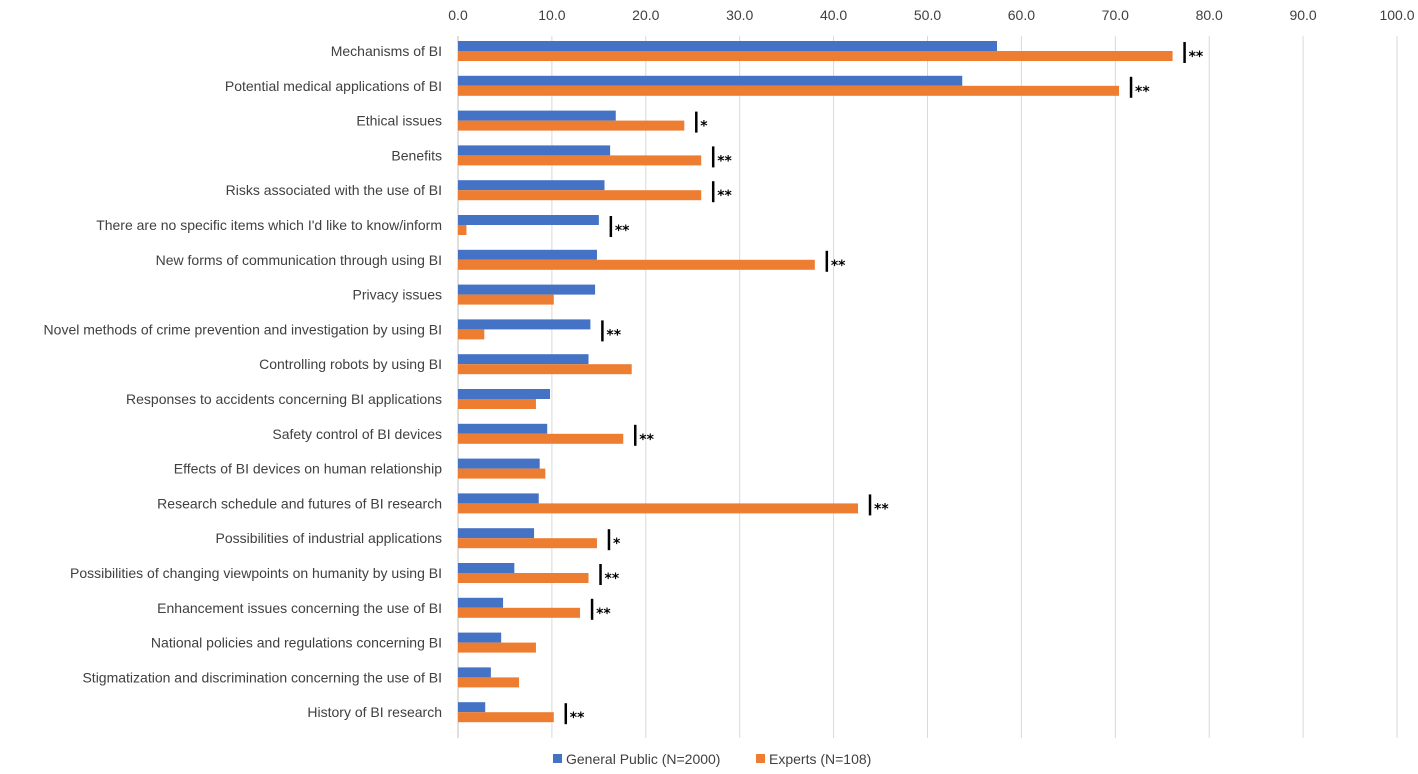 This screenshot has width=1418, height=774. Describe the element at coordinates (399, 121) in the screenshot. I see `category-label: Ethical issues` at that location.